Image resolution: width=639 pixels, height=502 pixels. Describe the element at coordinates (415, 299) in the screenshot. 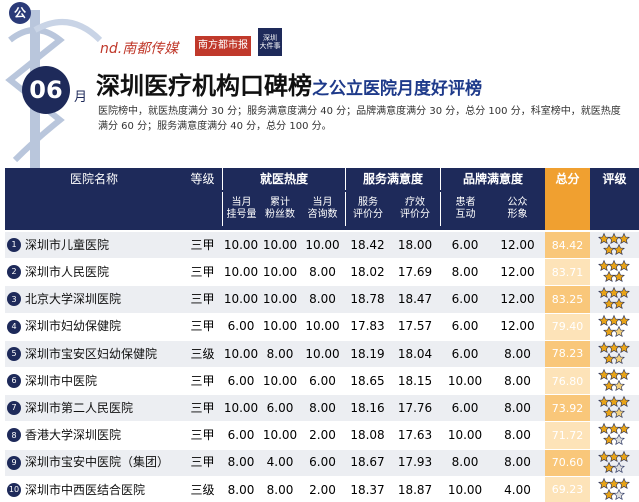

I see `score: 18.47` at that location.